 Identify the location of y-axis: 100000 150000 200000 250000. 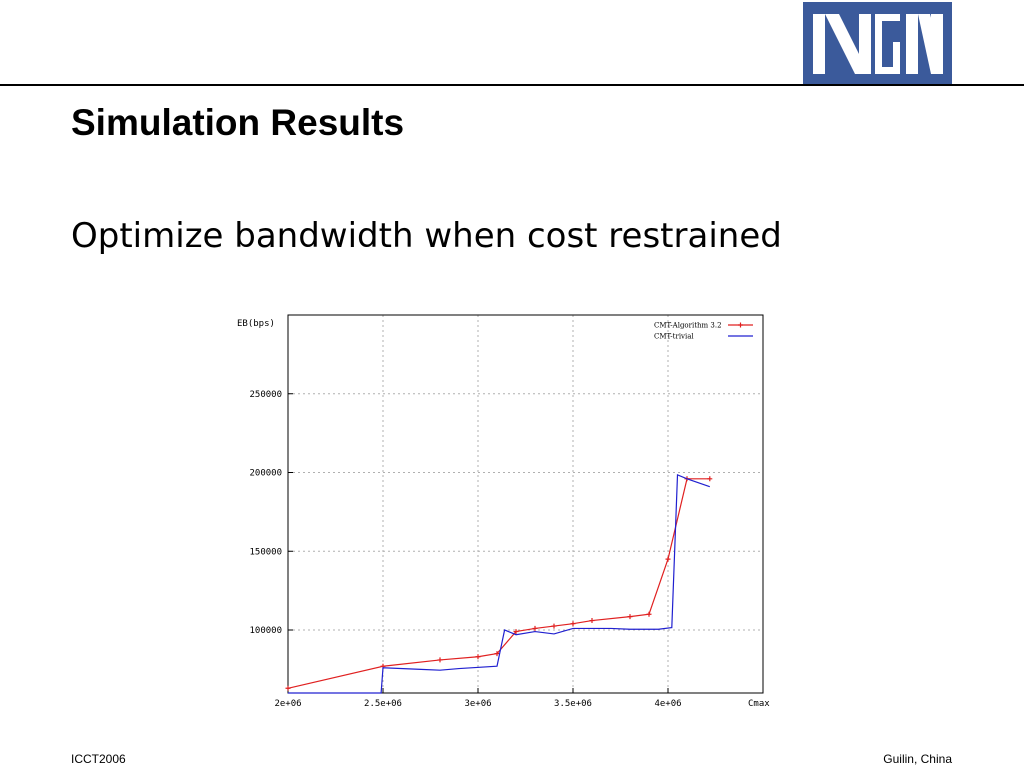
(271, 513).